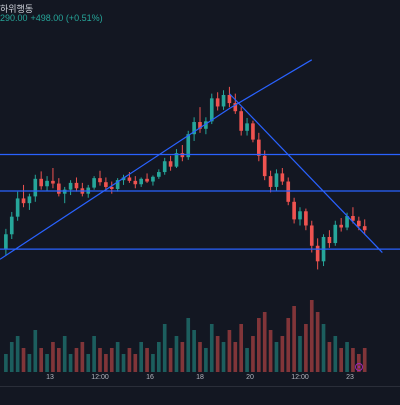 The image size is (400, 405). What do you see at coordinates (359, 367) in the screenshot?
I see `event-marker-icon` at bounding box center [359, 367].